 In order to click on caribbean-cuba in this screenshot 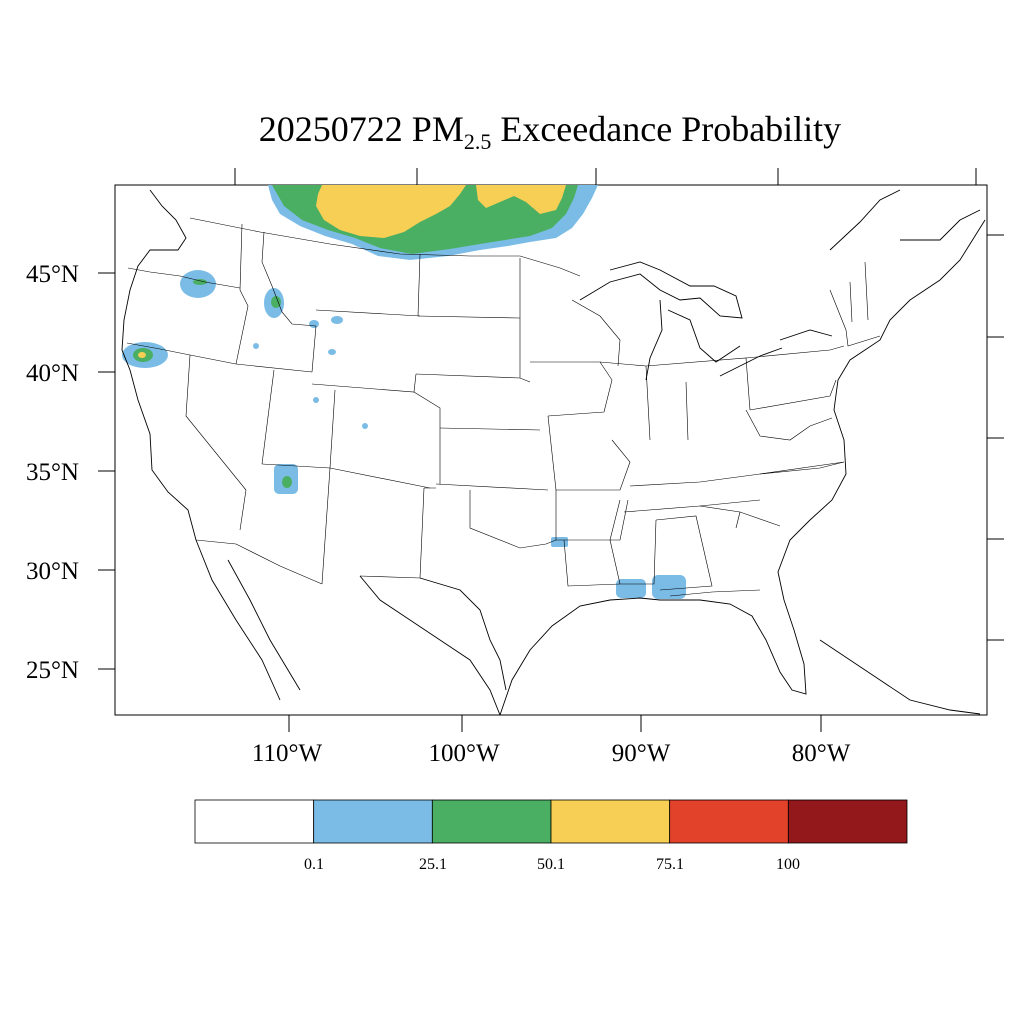, I will do `click(900, 677)`.